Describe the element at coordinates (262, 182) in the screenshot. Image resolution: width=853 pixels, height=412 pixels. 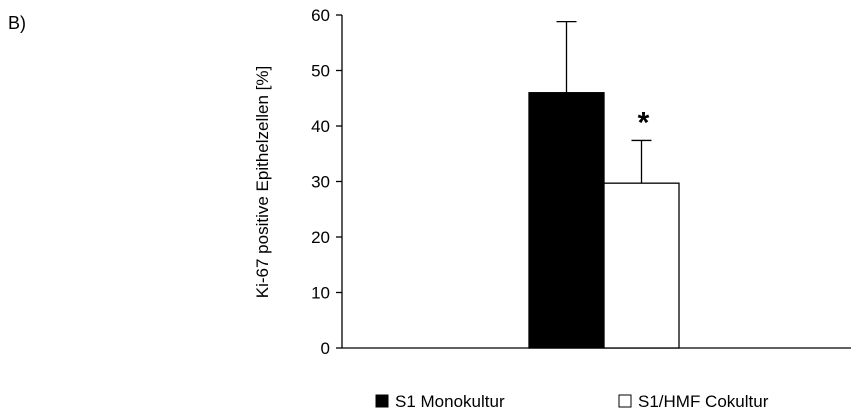
I see `y-axis-label: Ki-67 positive Epithelzellen [%]` at that location.